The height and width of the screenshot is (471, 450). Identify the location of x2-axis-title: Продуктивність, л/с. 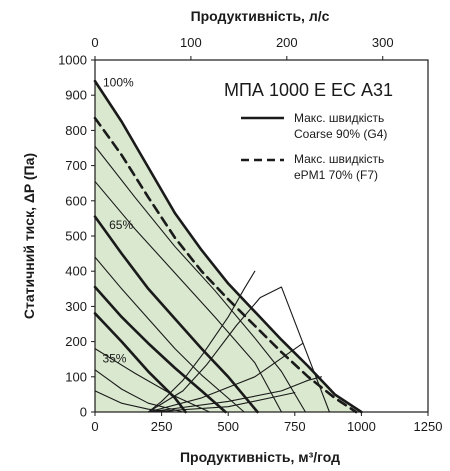
(260, 16).